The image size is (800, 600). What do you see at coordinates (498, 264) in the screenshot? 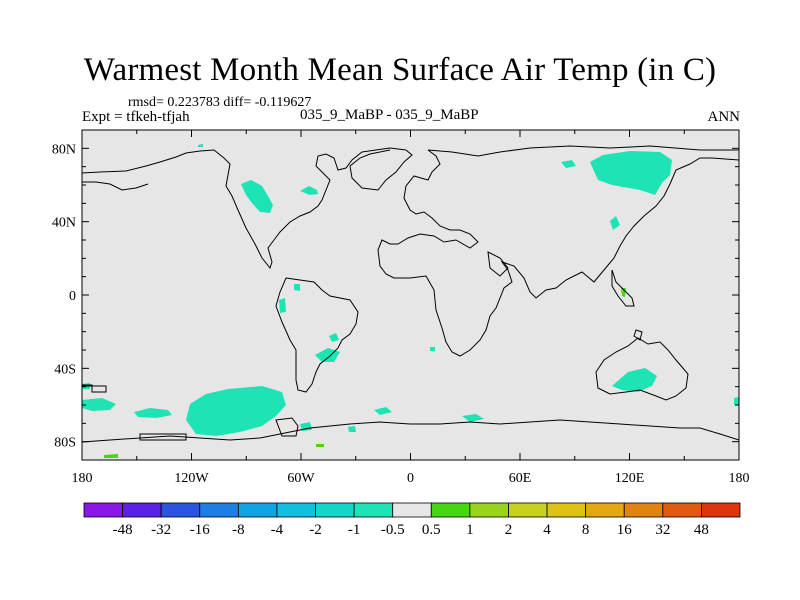
I see `coastline-red-sea-arabia` at bounding box center [498, 264].